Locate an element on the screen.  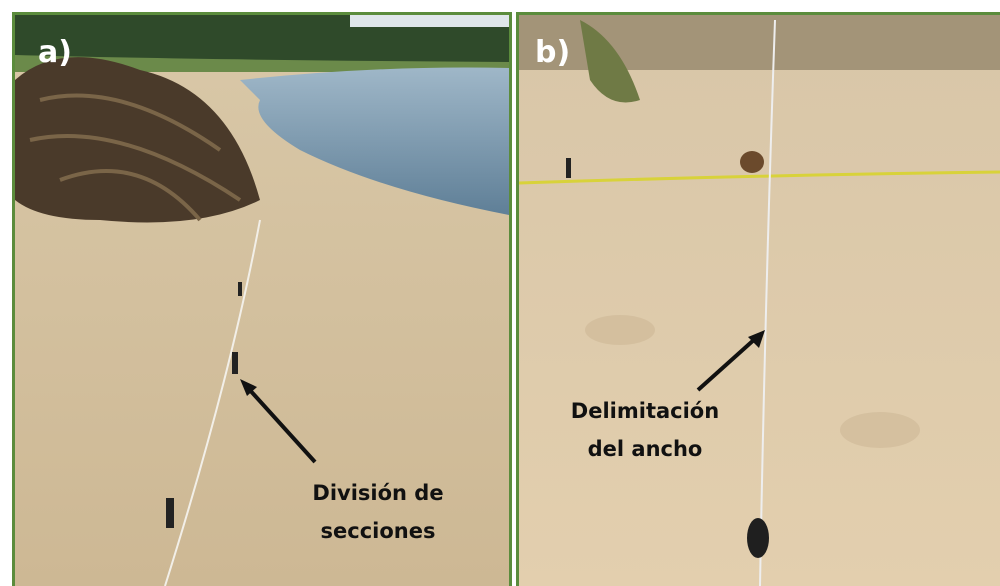
annotation-line: División de is located at coordinates (377, 493).